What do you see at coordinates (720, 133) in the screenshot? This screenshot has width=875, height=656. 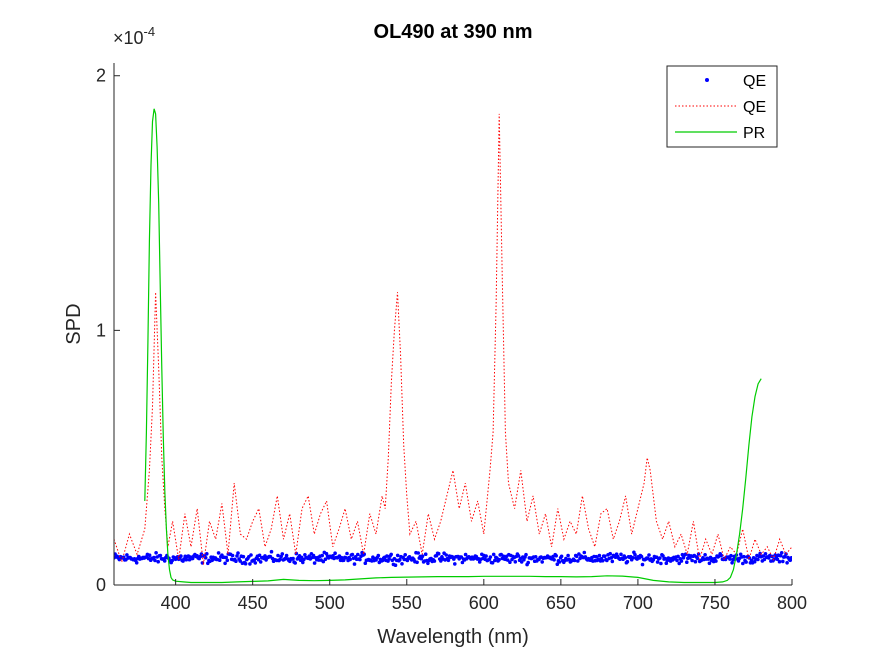 I see `legend-entry: PR` at bounding box center [720, 133].